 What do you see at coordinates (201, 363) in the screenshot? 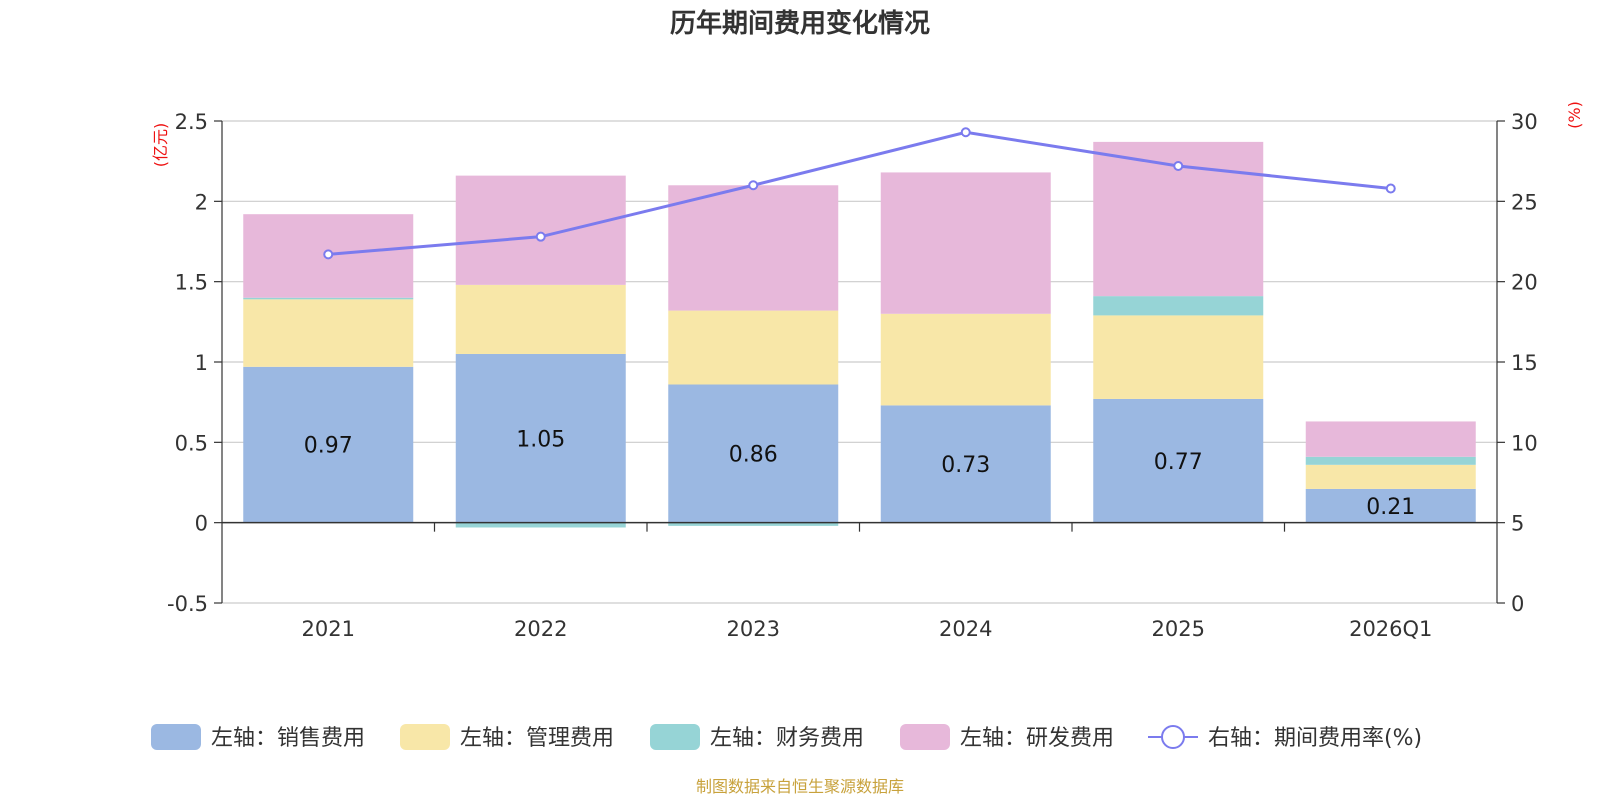
I see `left-tick-label: 1` at bounding box center [201, 363].